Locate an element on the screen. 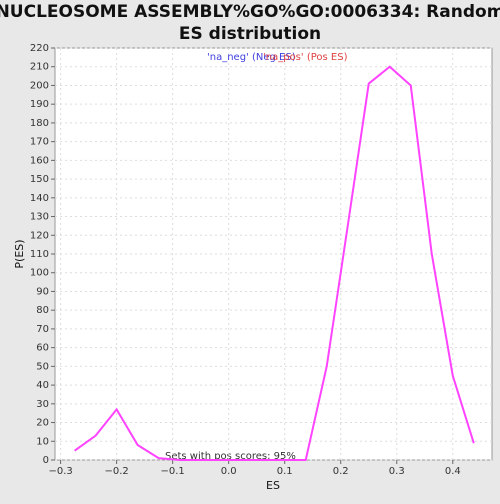 The width and height of the screenshot is (500, 504). y-tick-label: 180 is located at coordinates (39, 123).